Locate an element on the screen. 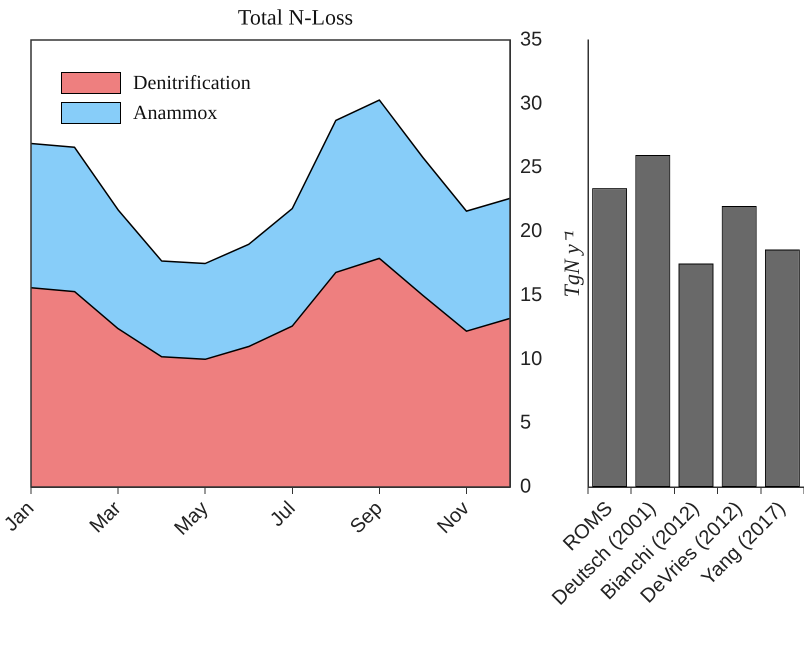 The width and height of the screenshot is (804, 646). y-tick-label: 30 is located at coordinates (531, 103).